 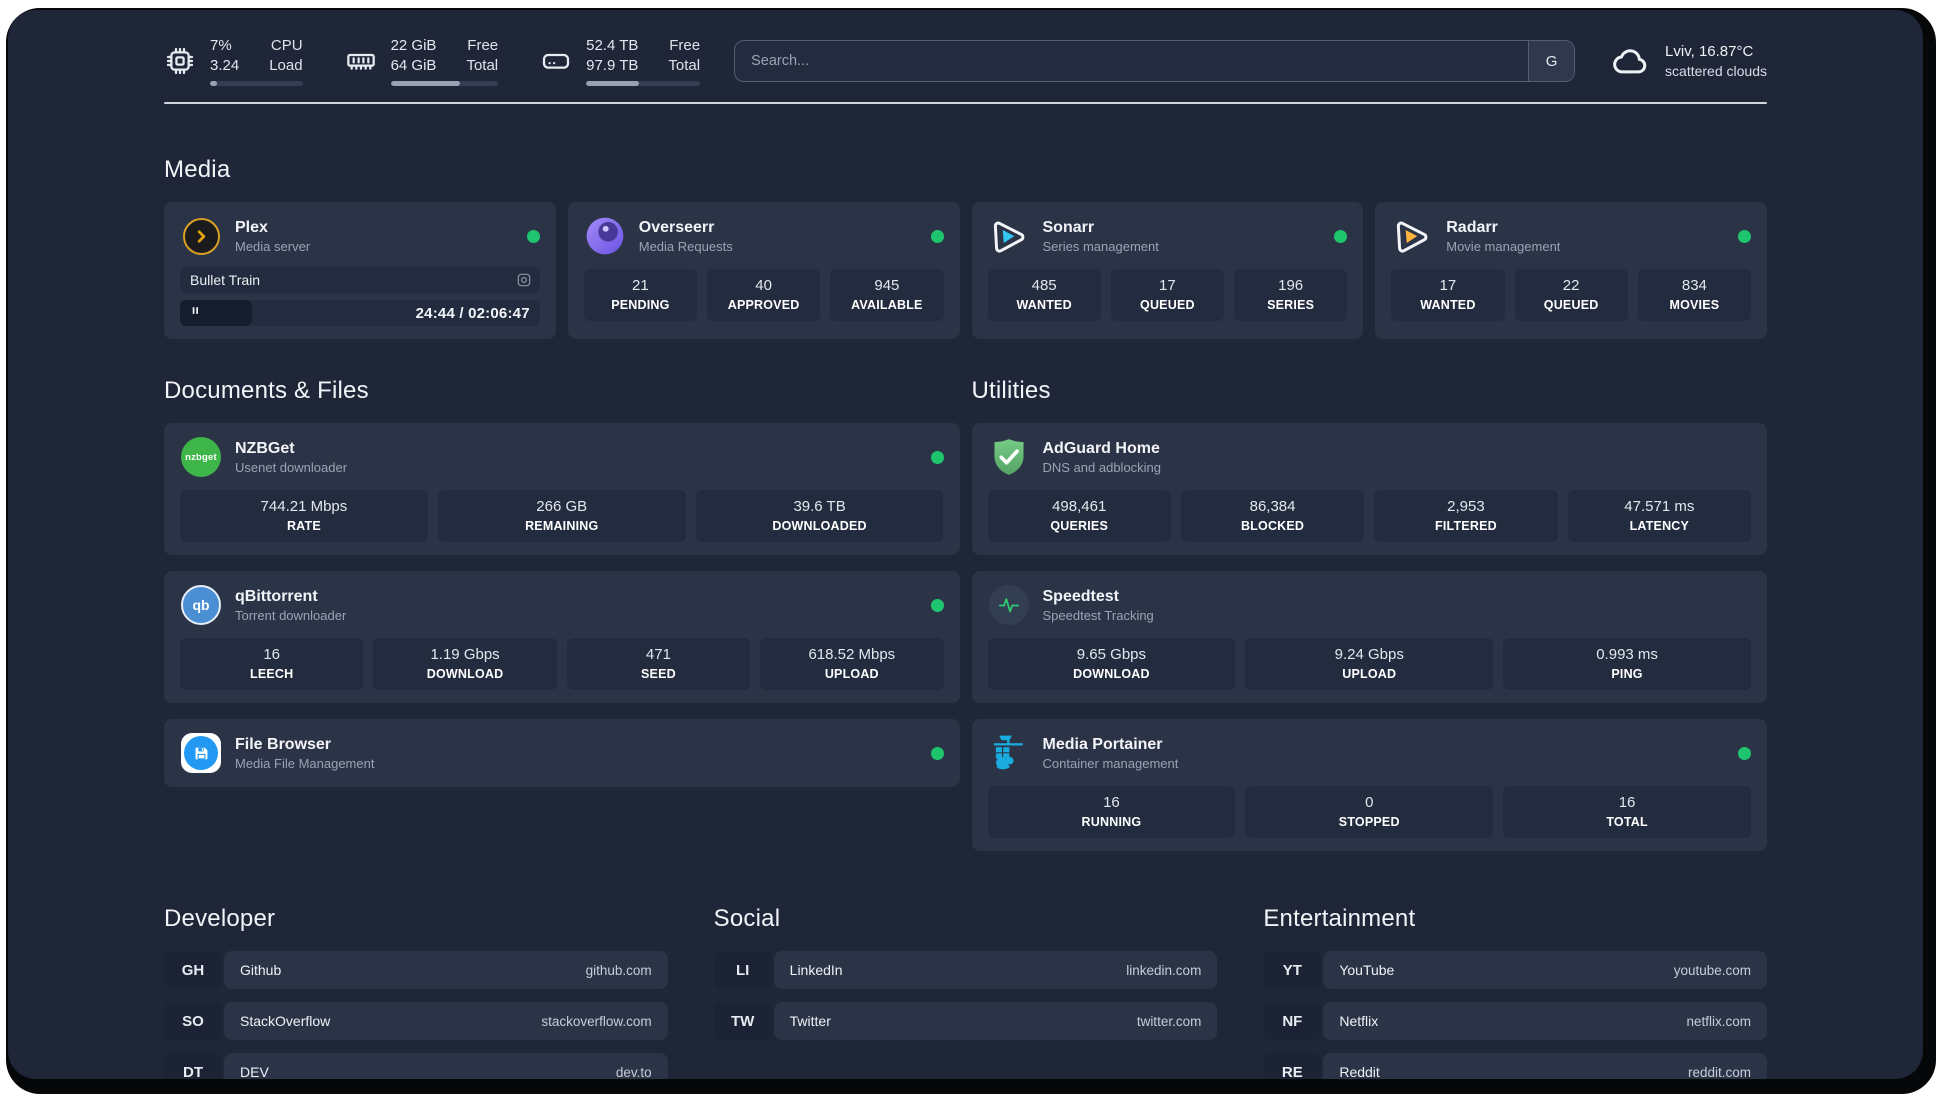 What do you see at coordinates (1291, 285) in the screenshot?
I see `stat-tile-value: 196` at bounding box center [1291, 285].